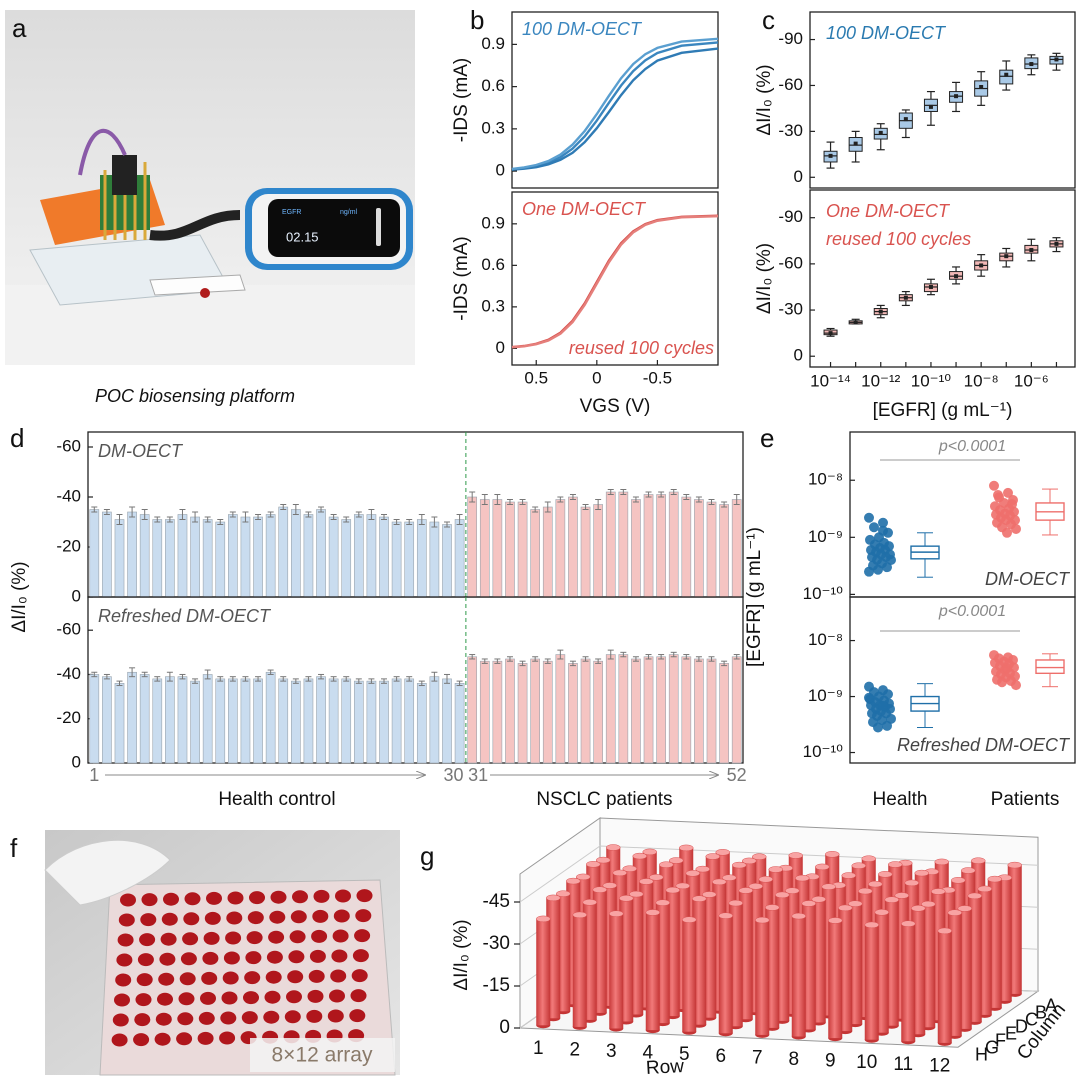 Image resolution: width=1080 pixels, height=1089 pixels. I want to click on line, so click(615, 104).